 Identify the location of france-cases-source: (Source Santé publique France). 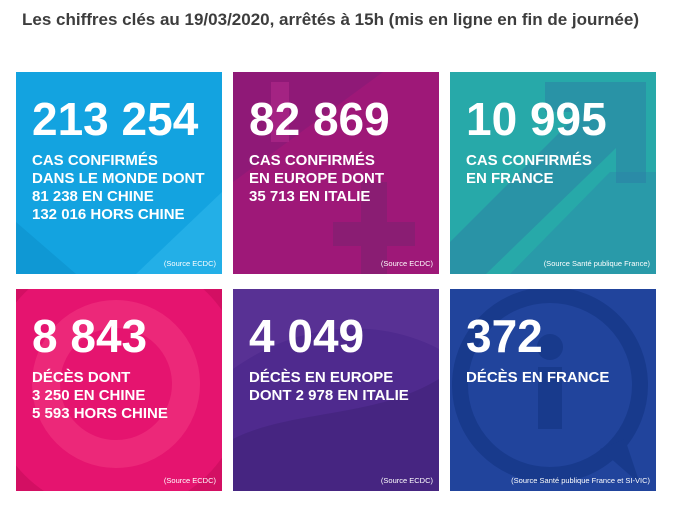
(596, 263).